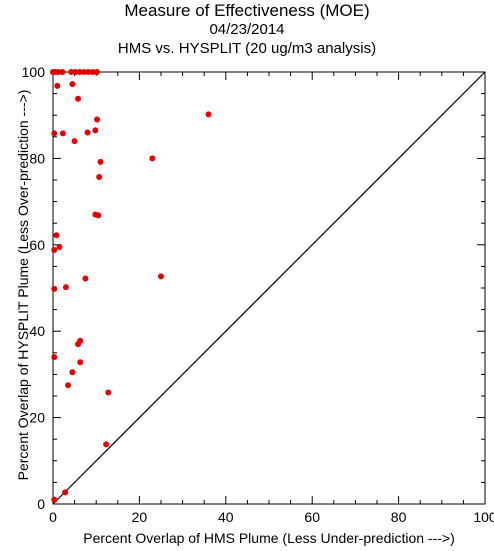 This screenshot has width=494, height=551. Describe the element at coordinates (140, 517) in the screenshot. I see `x-tick-label: 20` at that location.